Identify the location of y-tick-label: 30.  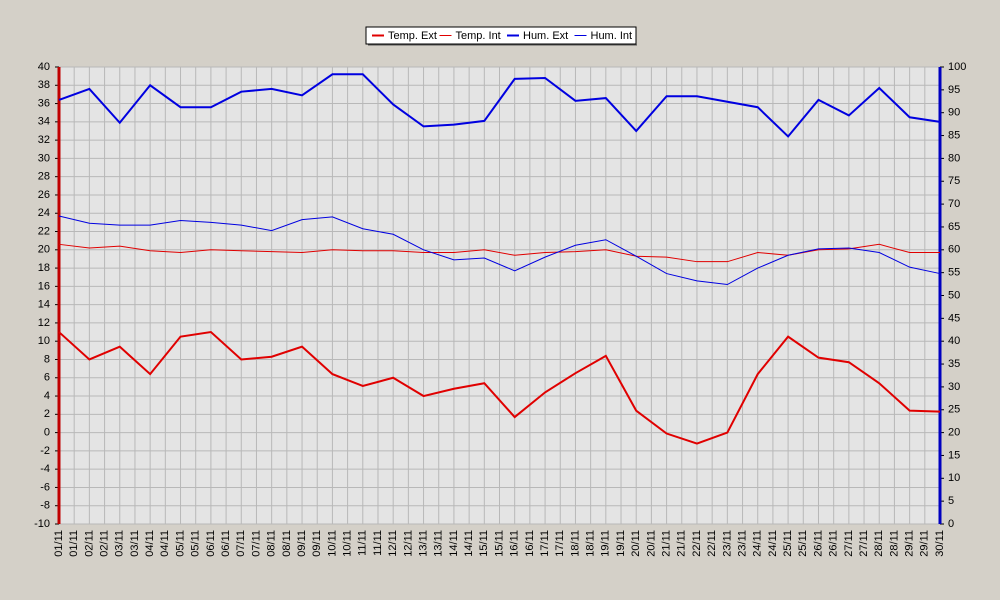
(44, 158).